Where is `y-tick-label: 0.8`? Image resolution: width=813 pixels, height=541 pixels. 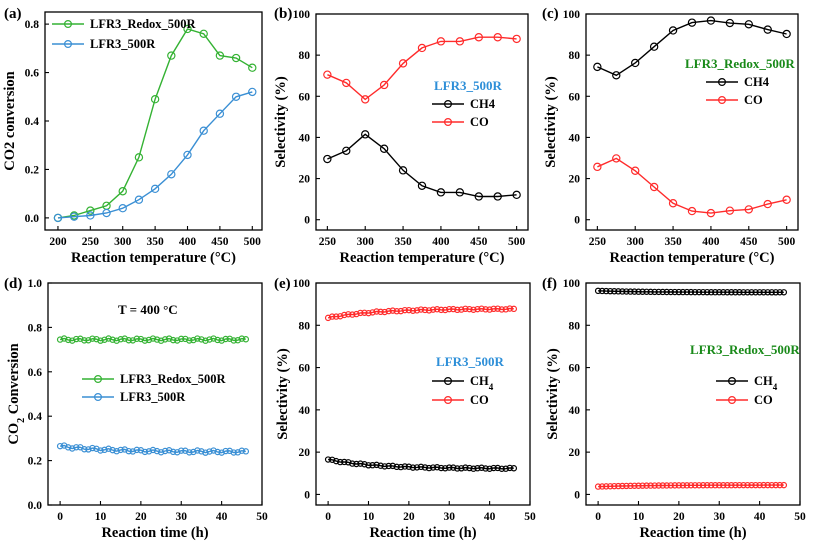
y-tick-label: 0.8 is located at coordinates (32, 25).